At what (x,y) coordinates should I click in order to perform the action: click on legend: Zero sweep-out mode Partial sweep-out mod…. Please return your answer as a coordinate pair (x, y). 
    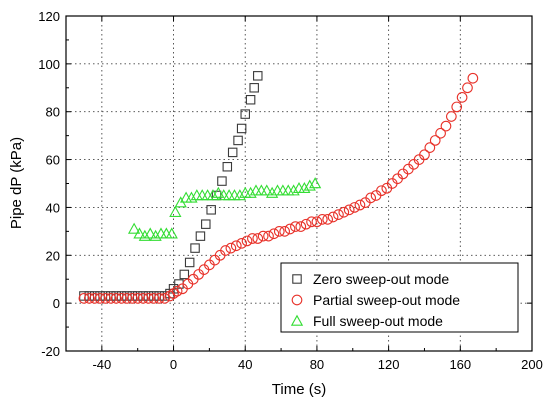
    Looking at the image, I should click on (399, 297).